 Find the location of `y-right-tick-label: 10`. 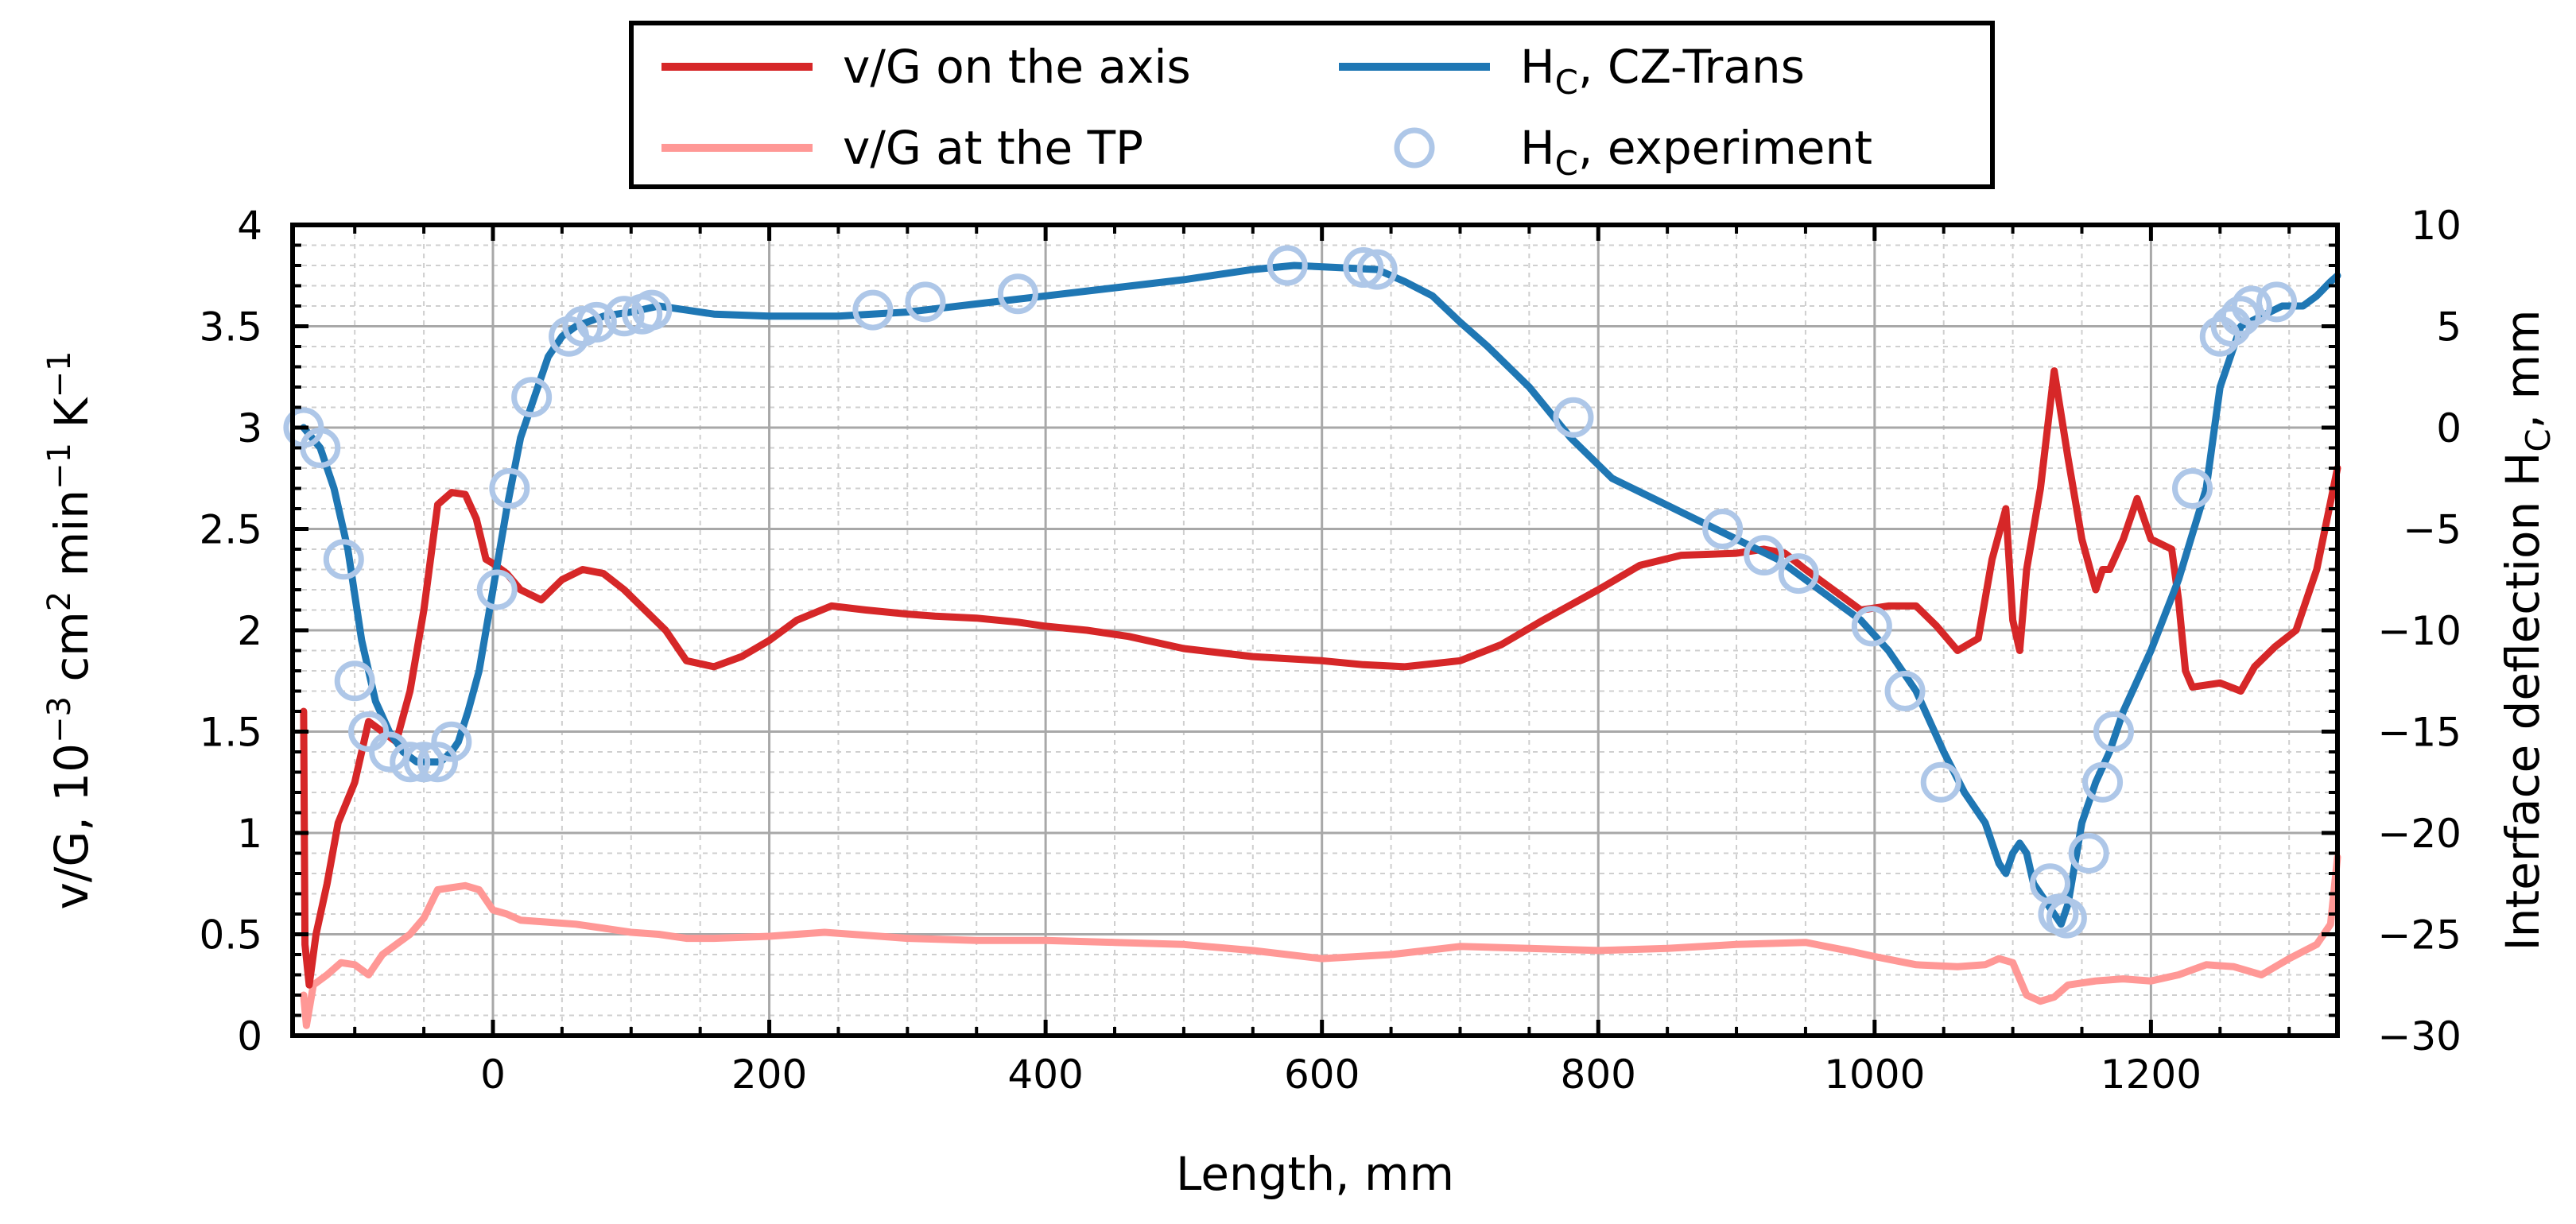

y-right-tick-label: 10 is located at coordinates (2436, 226).